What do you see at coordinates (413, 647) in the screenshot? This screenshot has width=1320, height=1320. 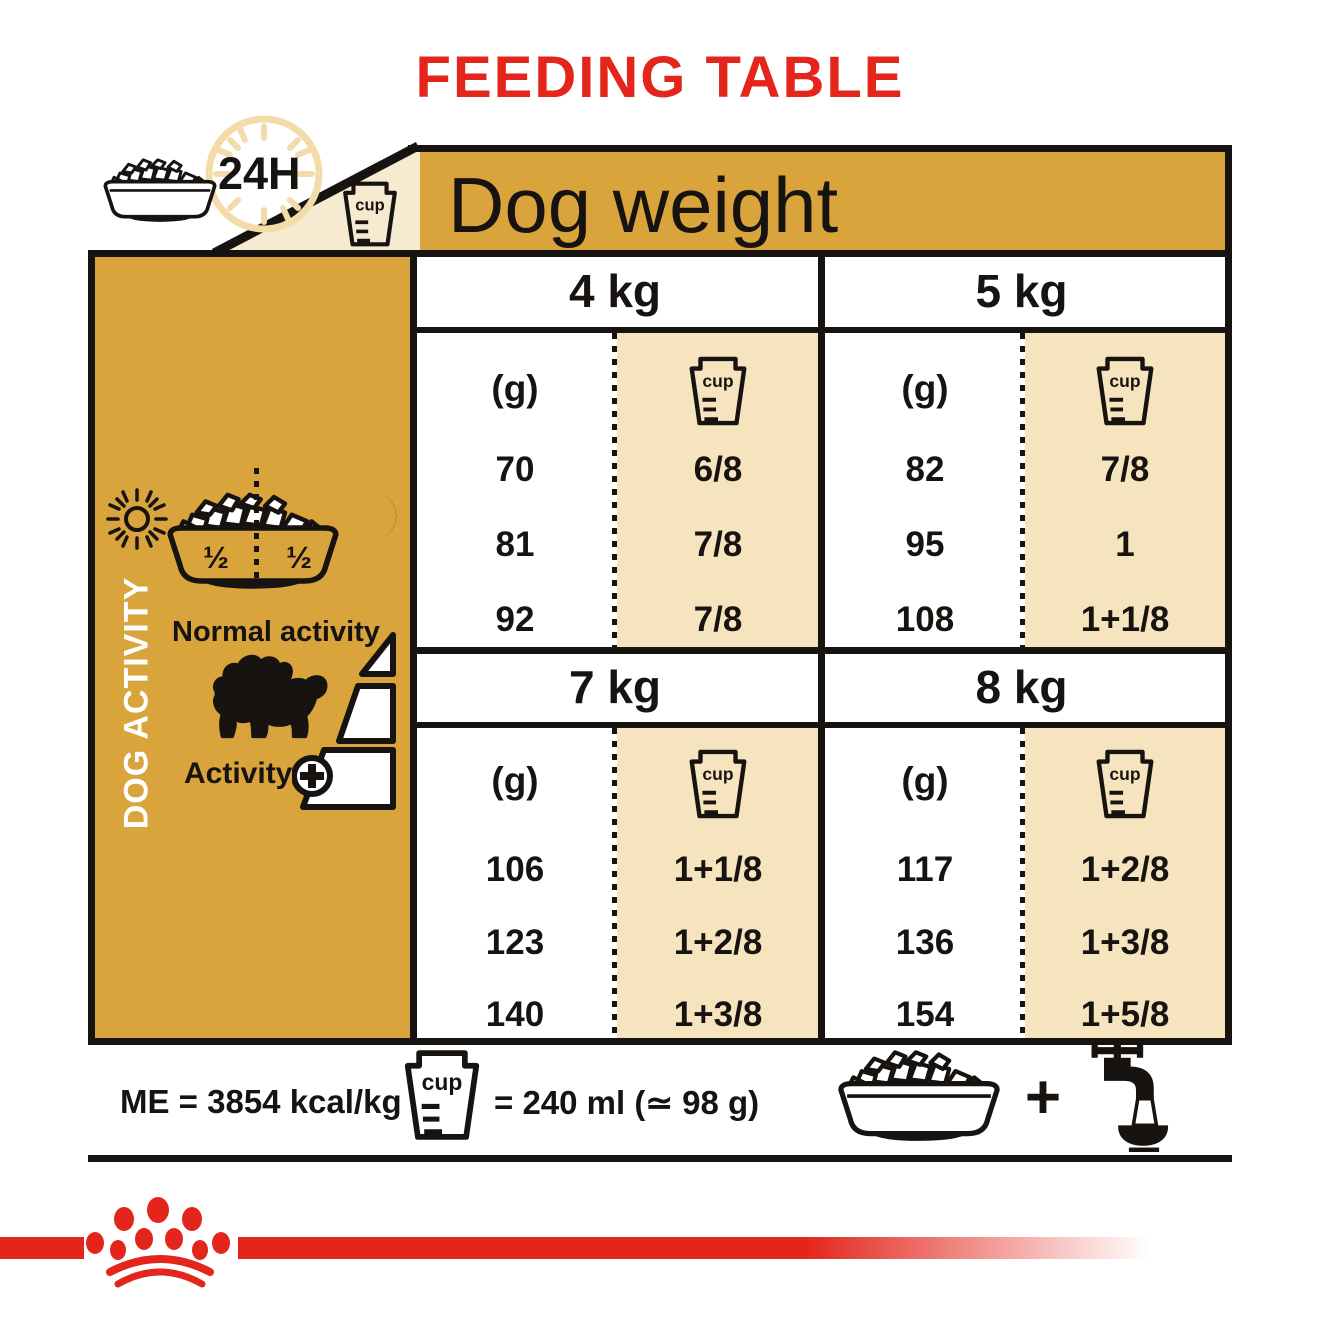 I see `sidebar-right-border` at bounding box center [413, 647].